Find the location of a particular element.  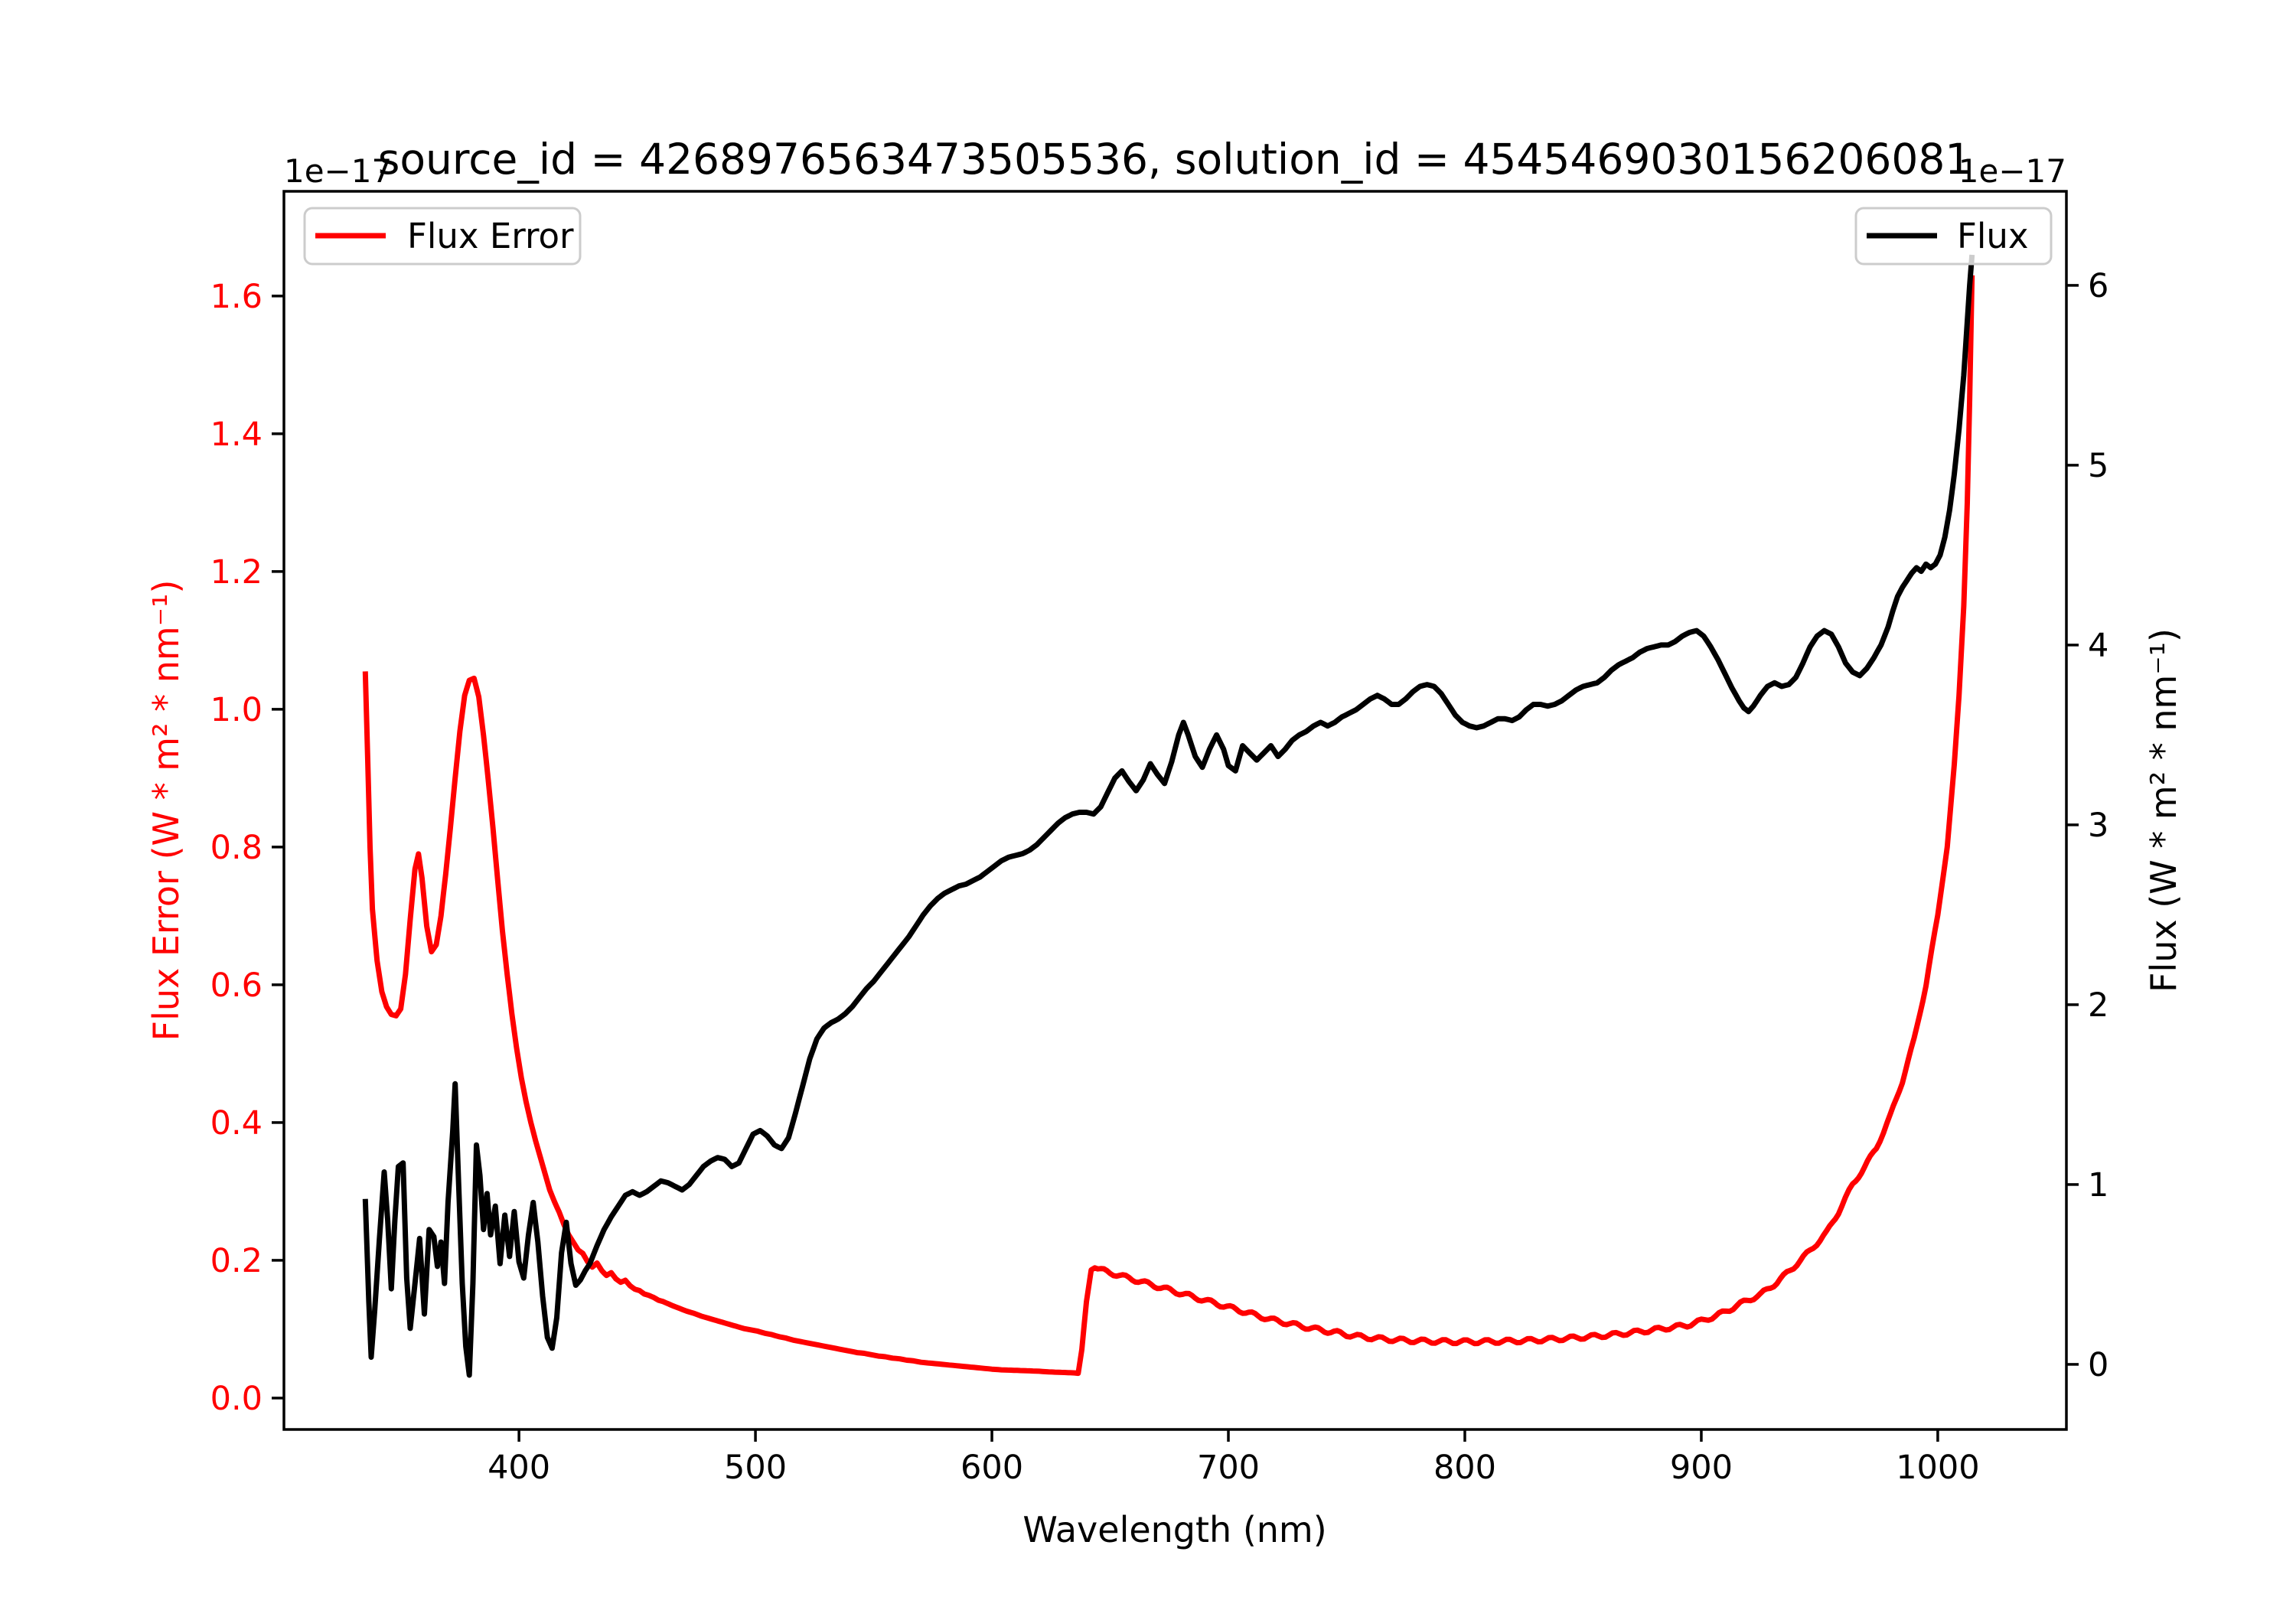

x-tick-700-label: 700 is located at coordinates (1228, 1468).